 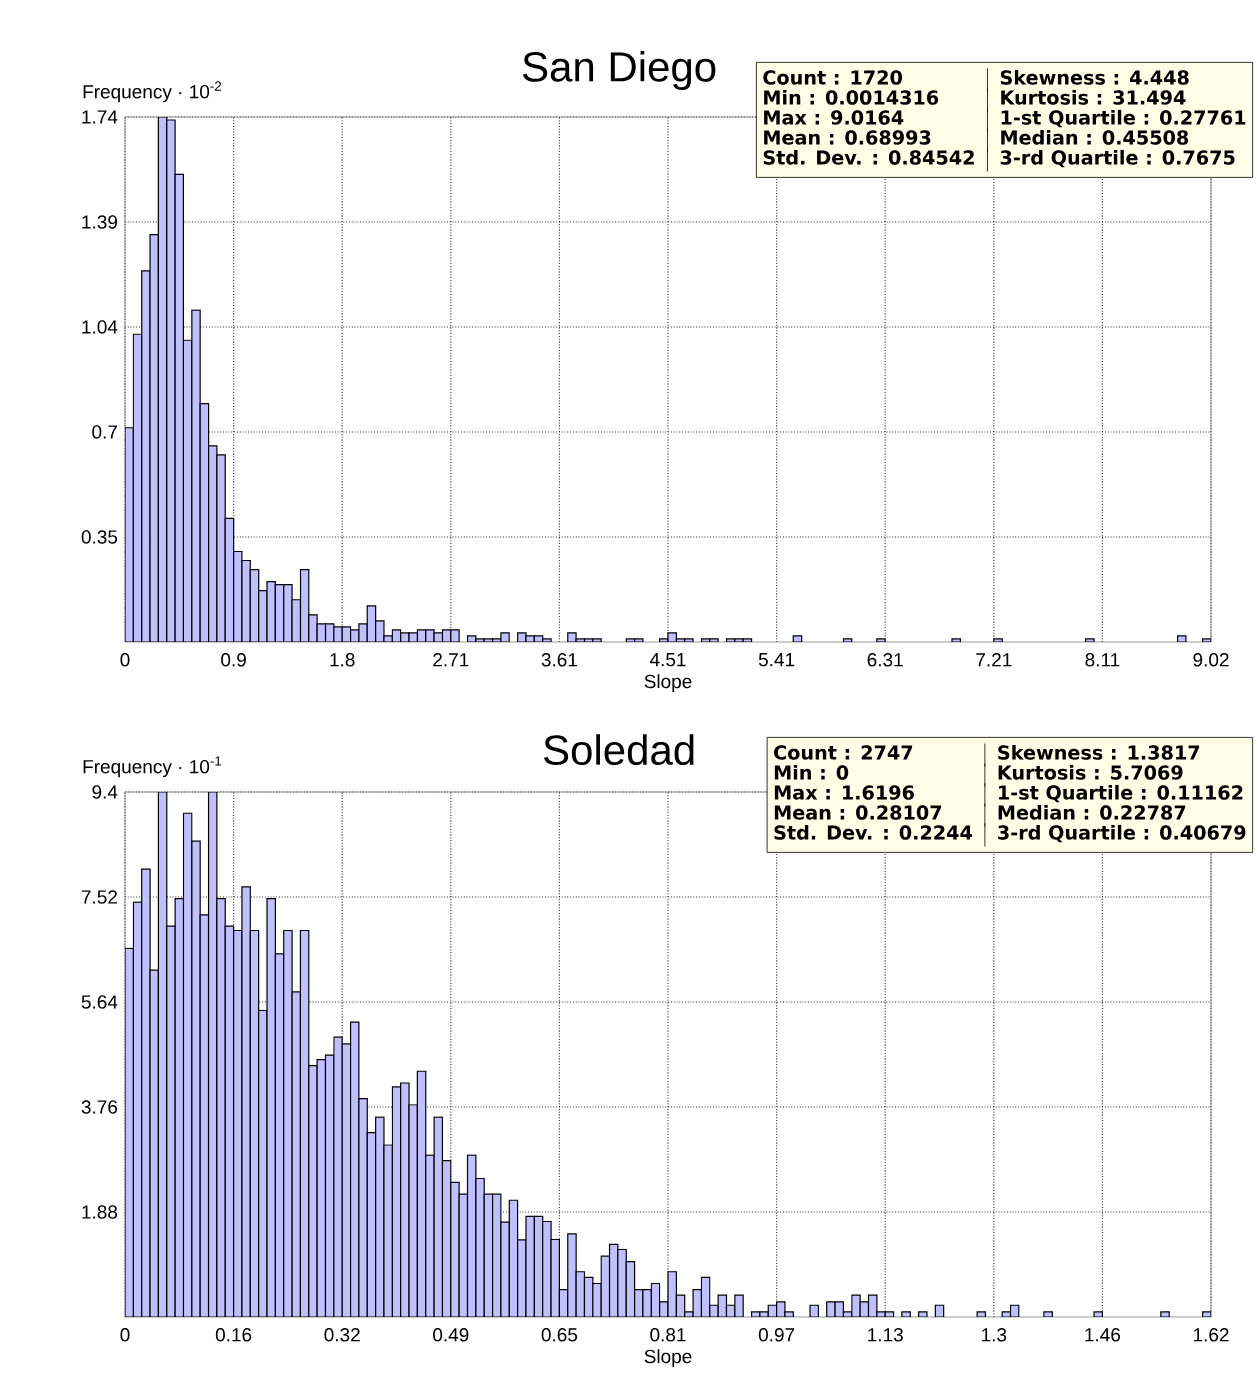 What do you see at coordinates (844, 792) in the screenshot?
I see `annotation: Max : 1.6196` at bounding box center [844, 792].